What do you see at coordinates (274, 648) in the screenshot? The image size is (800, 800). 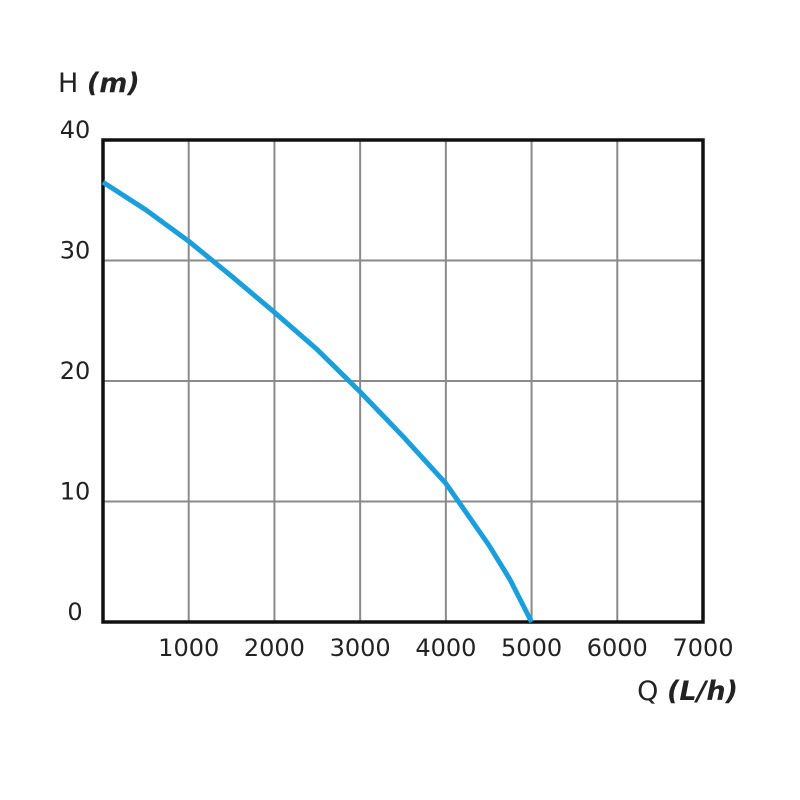 I see `x-tick-label: 2000` at bounding box center [274, 648].